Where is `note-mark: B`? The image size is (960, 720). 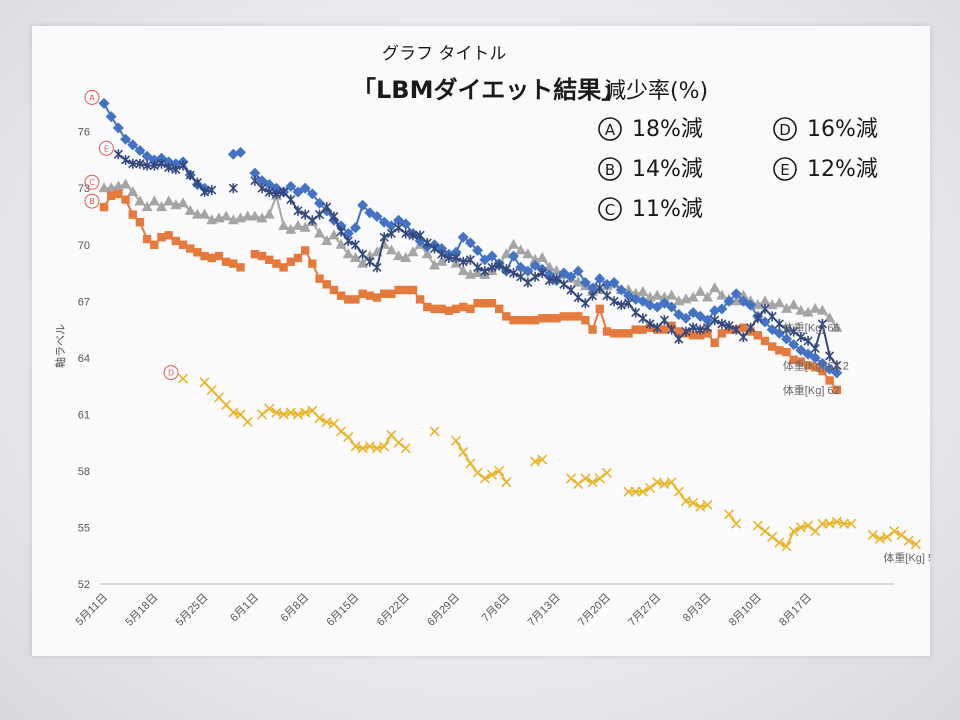 note-mark: B is located at coordinates (610, 170).